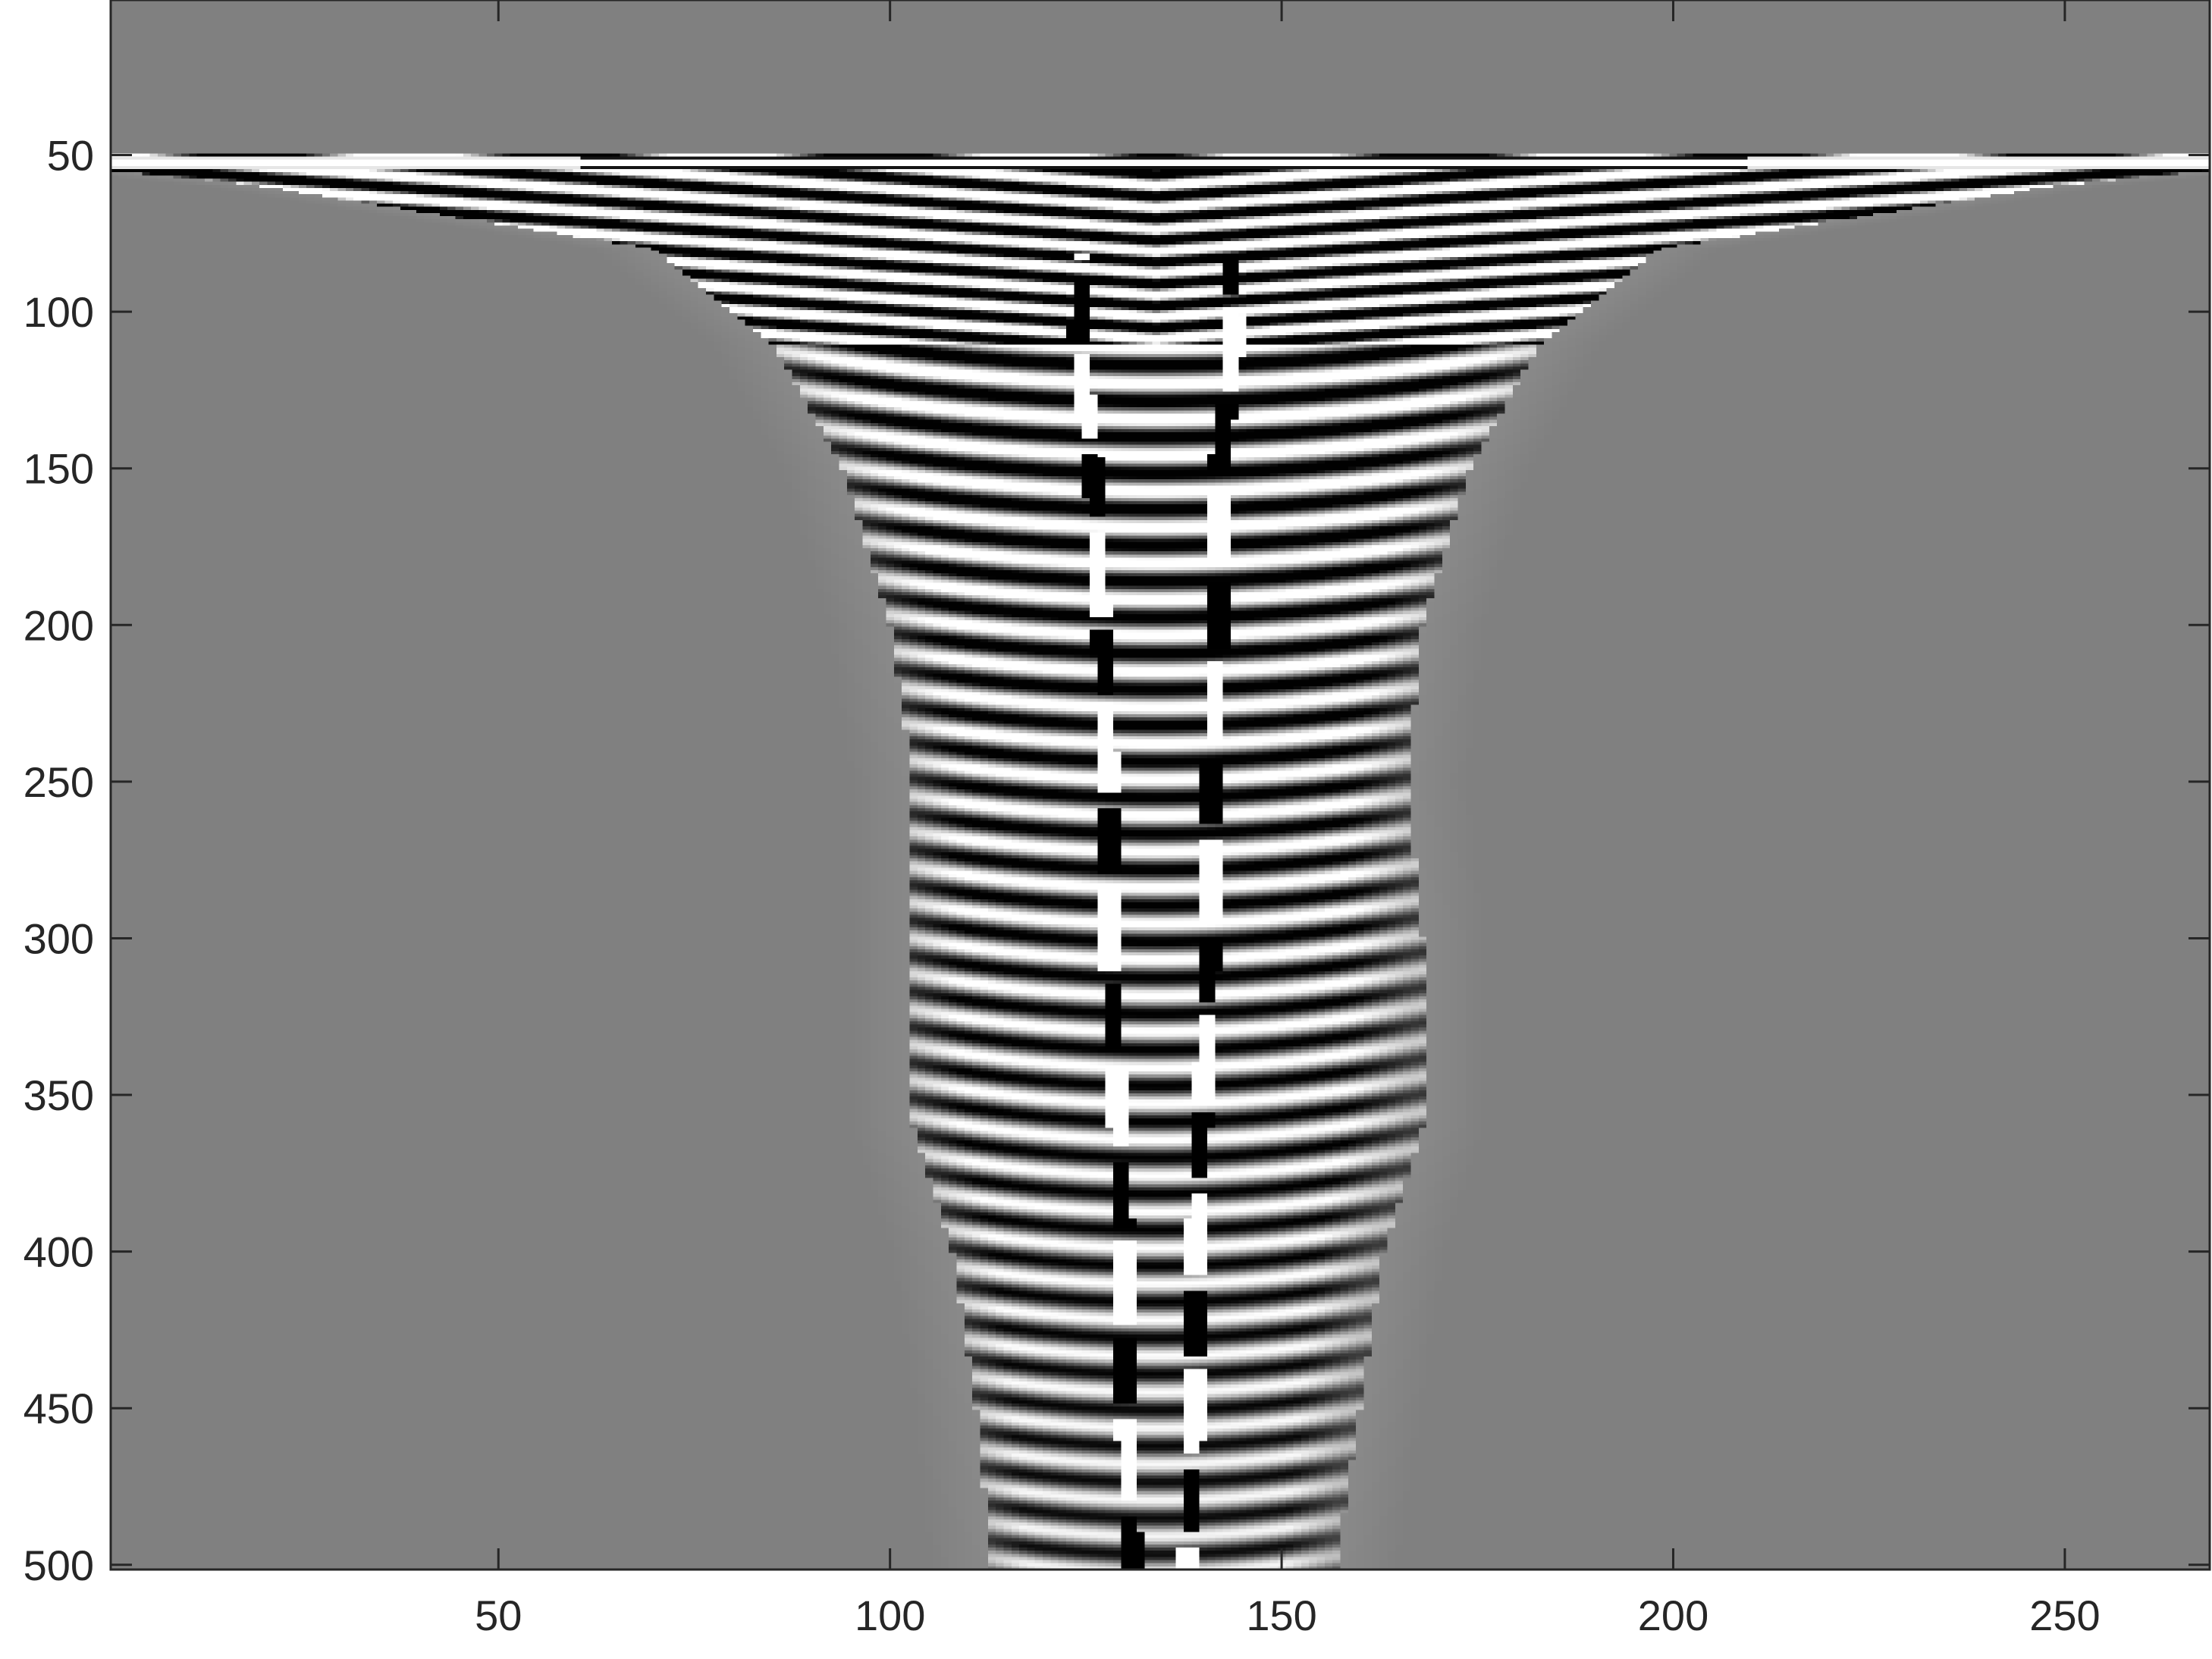 The width and height of the screenshot is (2212, 1659). Describe the element at coordinates (1673, 1616) in the screenshot. I see `x-tick-label: 200` at that location.